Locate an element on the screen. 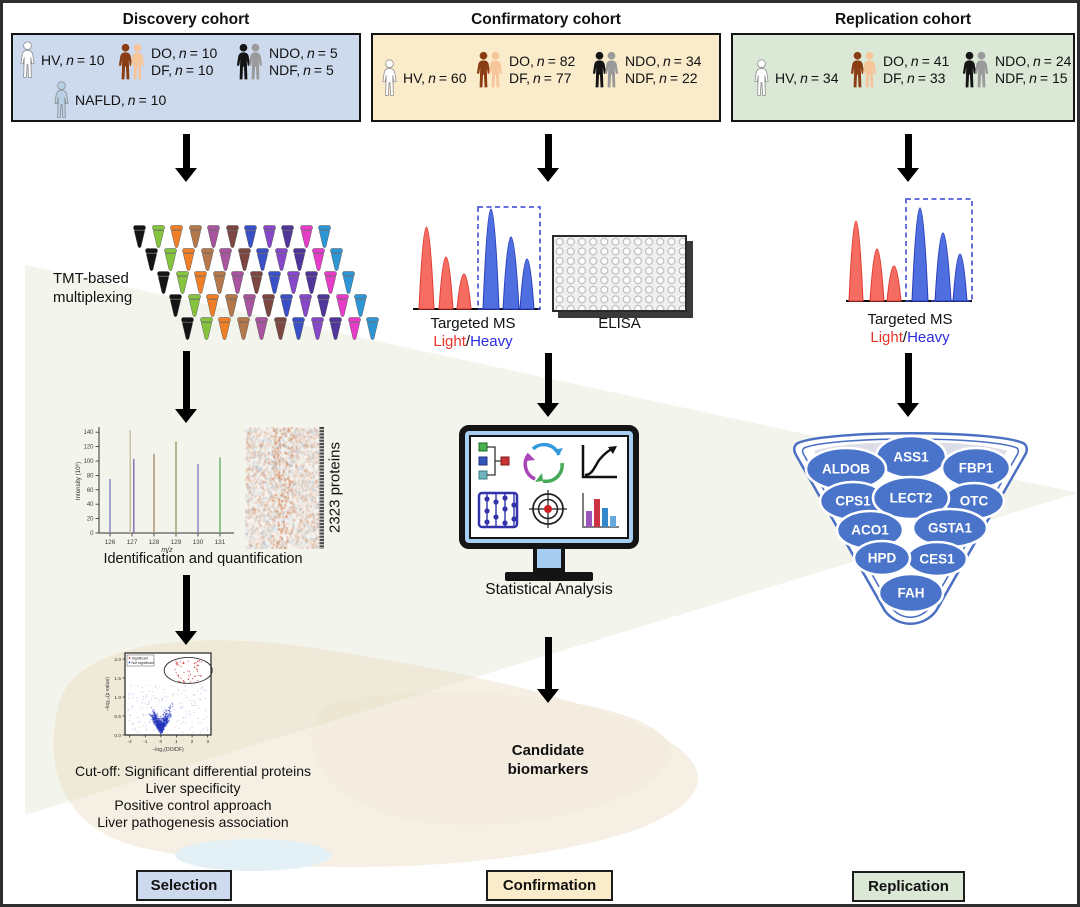 The height and width of the screenshot is (907, 1080). protein-bubble-fah: FAH is located at coordinates (911, 593).